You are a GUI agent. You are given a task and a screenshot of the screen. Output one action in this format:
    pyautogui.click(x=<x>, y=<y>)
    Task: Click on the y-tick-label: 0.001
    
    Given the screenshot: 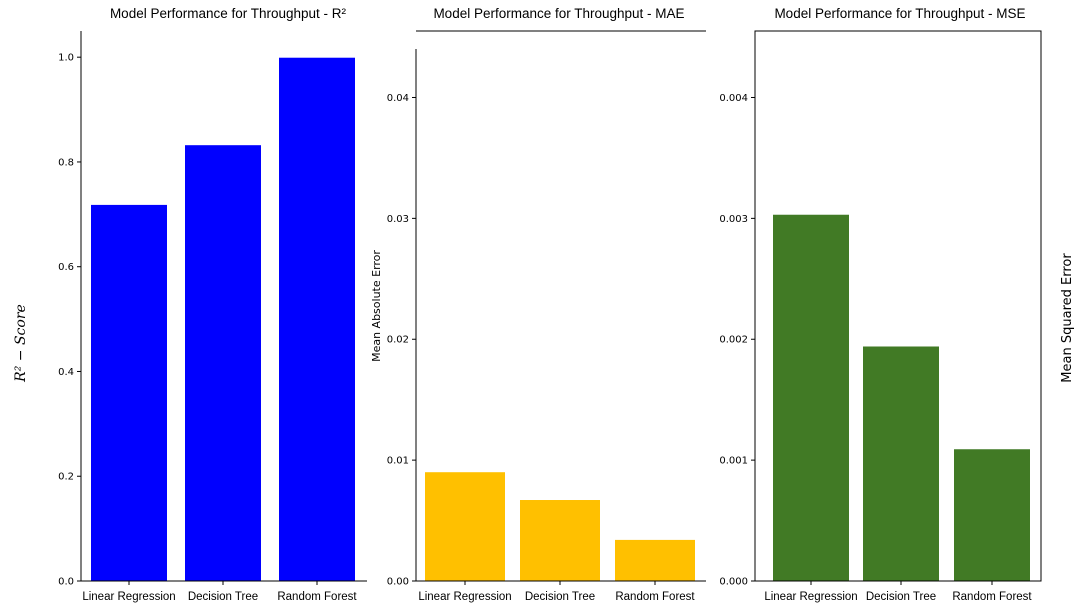 What is the action you would take?
    pyautogui.click(x=733, y=461)
    